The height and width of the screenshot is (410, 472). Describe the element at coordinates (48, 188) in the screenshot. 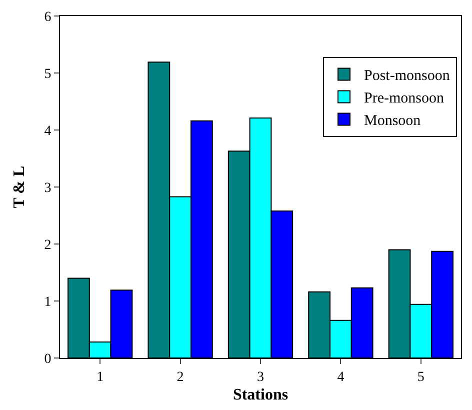

I see `y-tick-label: 3` at that location.